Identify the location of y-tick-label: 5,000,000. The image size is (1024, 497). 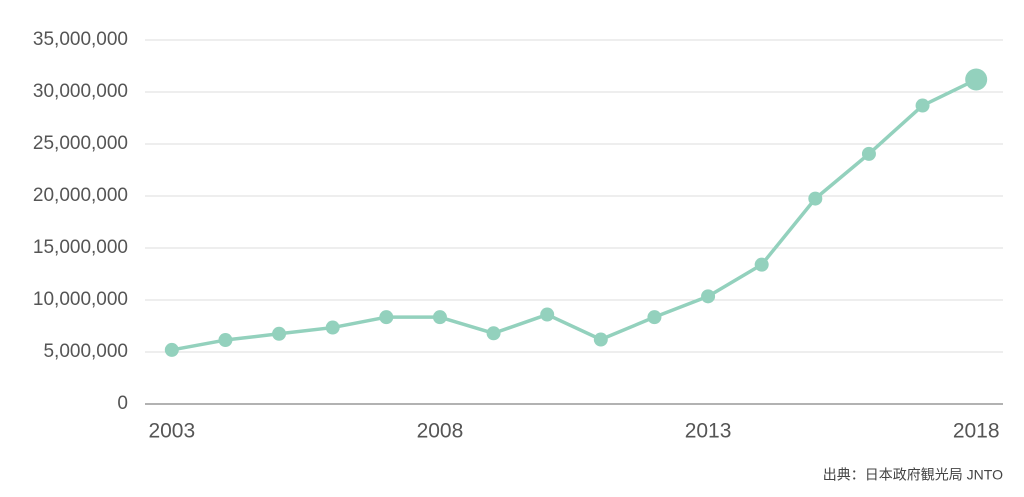
(85, 351).